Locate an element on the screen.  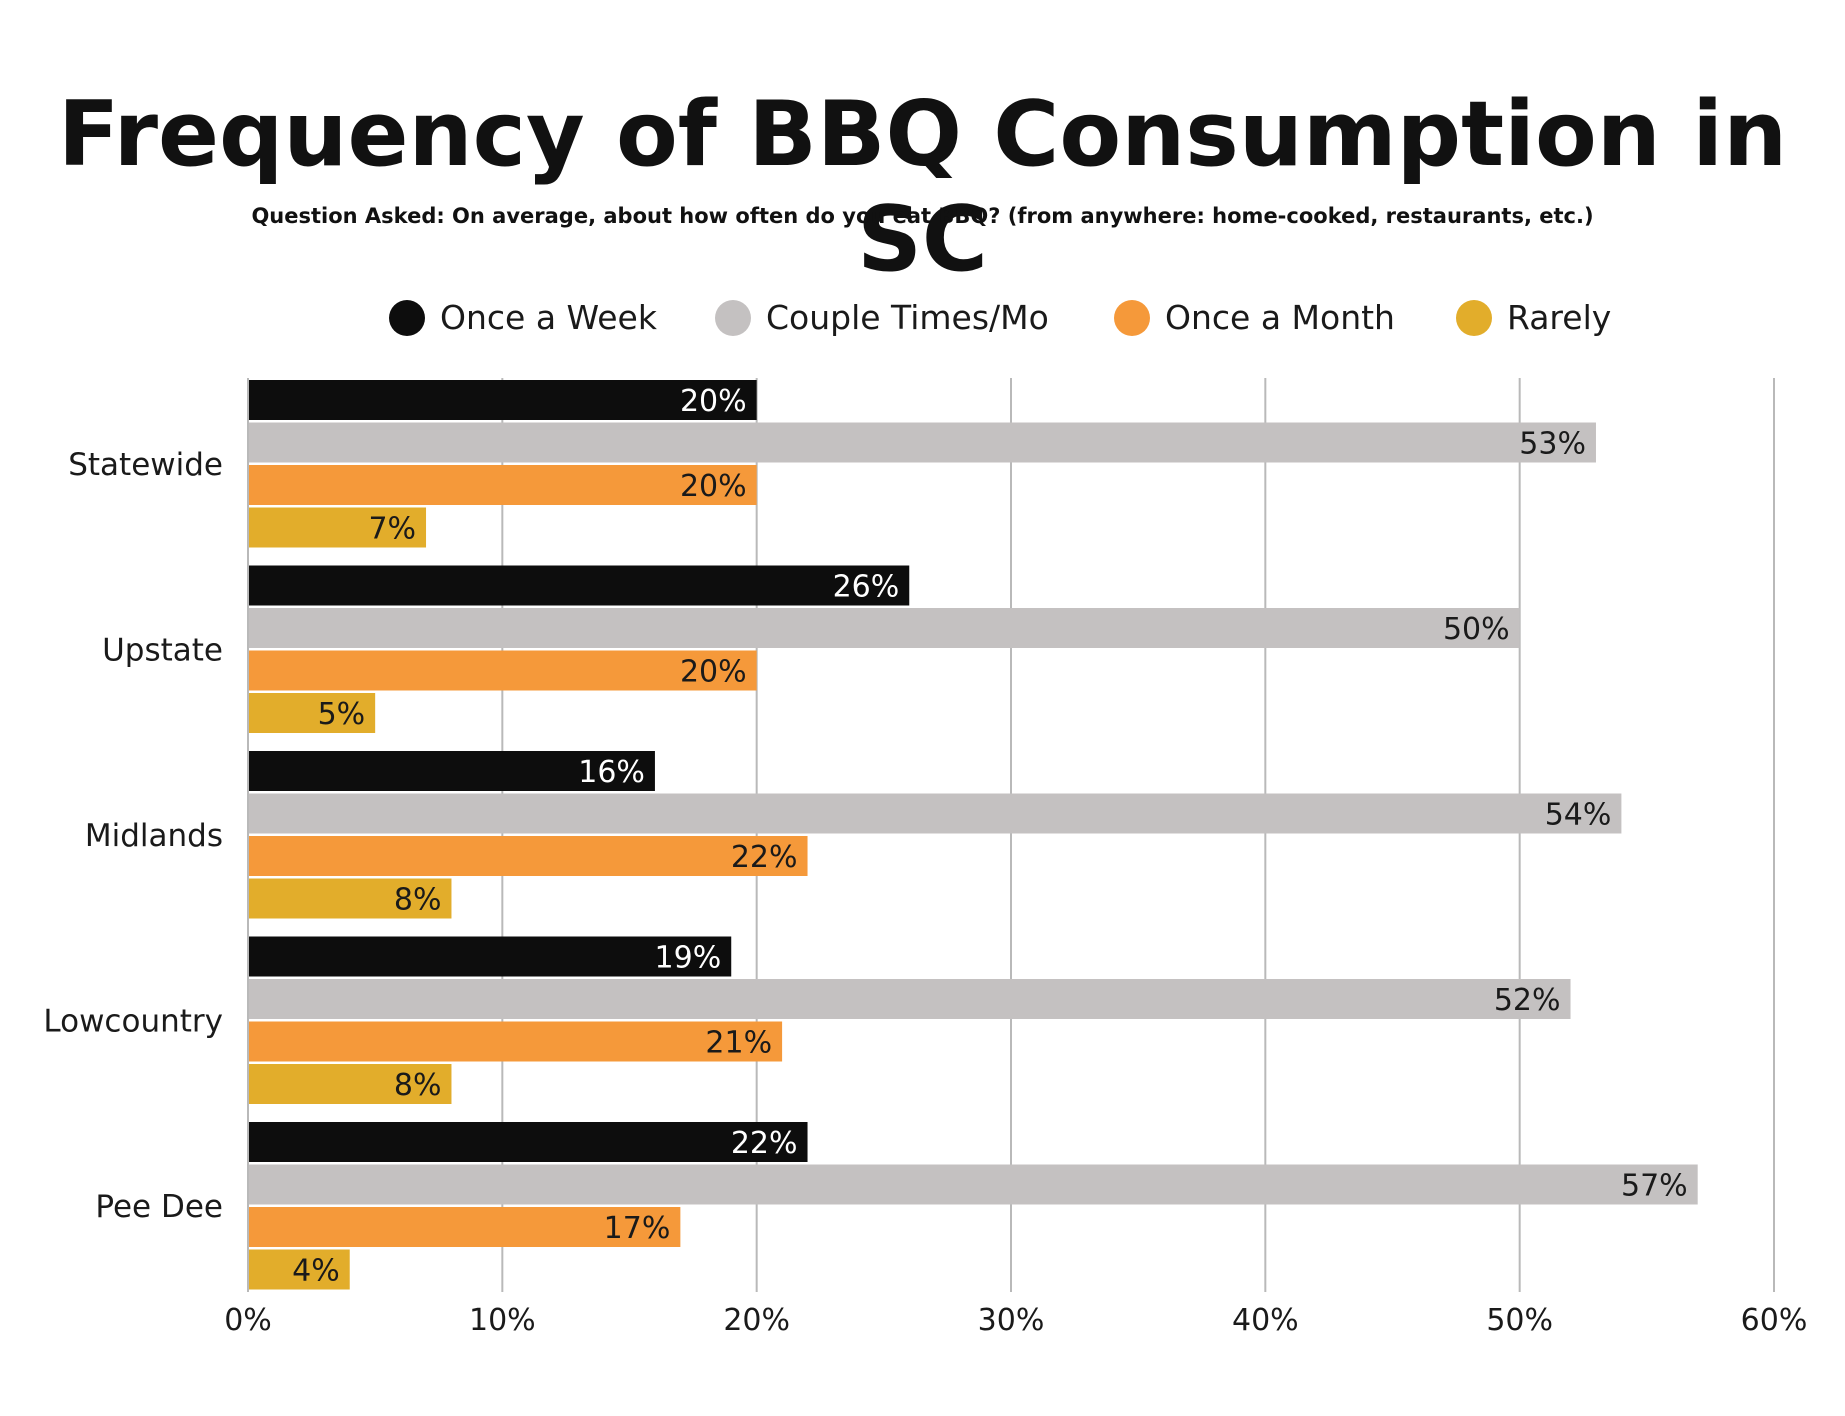
category-label-midlands: Midlands is located at coordinates (154, 836).